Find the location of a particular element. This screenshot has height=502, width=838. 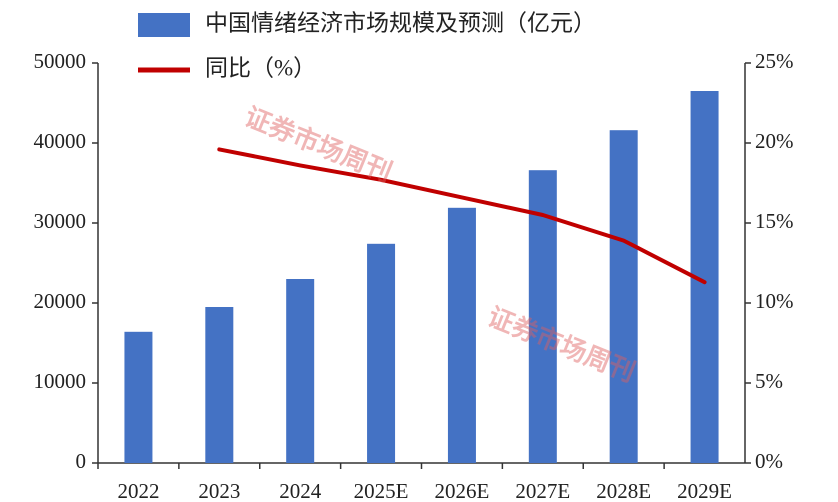

x-tick-label: 2022 is located at coordinates (138, 490).